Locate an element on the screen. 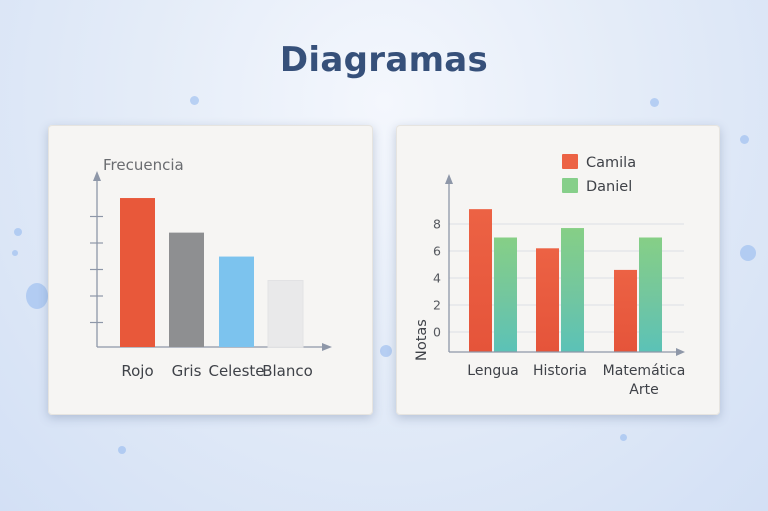 The height and width of the screenshot is (511, 768). y-tick-0: 0 is located at coordinates (437, 332).